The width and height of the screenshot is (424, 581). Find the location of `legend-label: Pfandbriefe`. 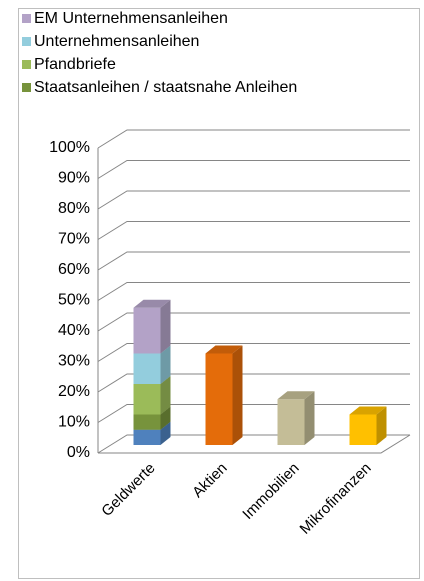

legend-label: Pfandbriefe is located at coordinates (75, 64).